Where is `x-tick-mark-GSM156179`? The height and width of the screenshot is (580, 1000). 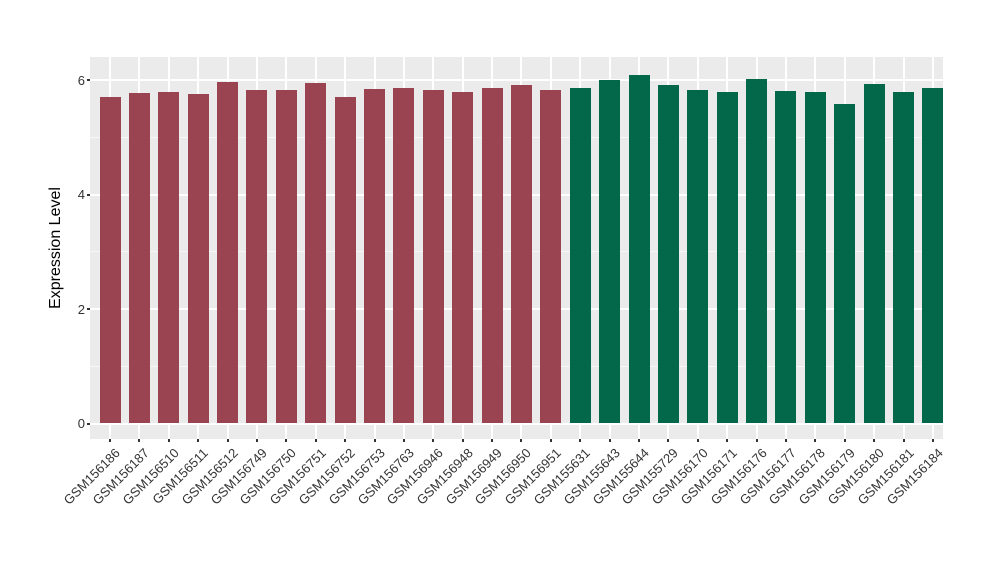
x-tick-mark-GSM156179 is located at coordinates (844, 440).